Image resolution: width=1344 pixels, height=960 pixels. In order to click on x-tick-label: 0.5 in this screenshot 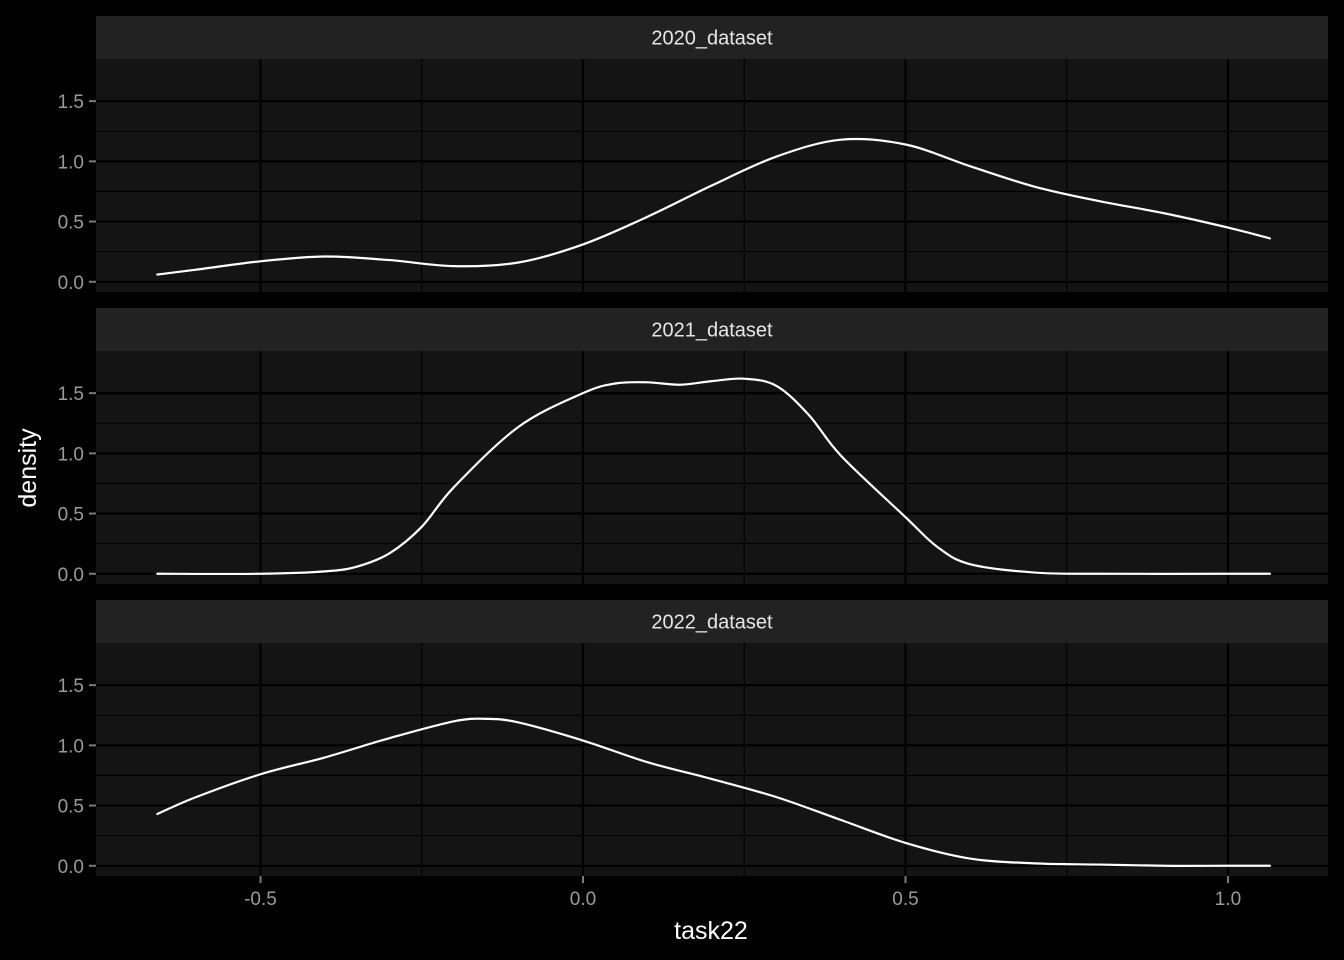, I will do `click(905, 899)`.